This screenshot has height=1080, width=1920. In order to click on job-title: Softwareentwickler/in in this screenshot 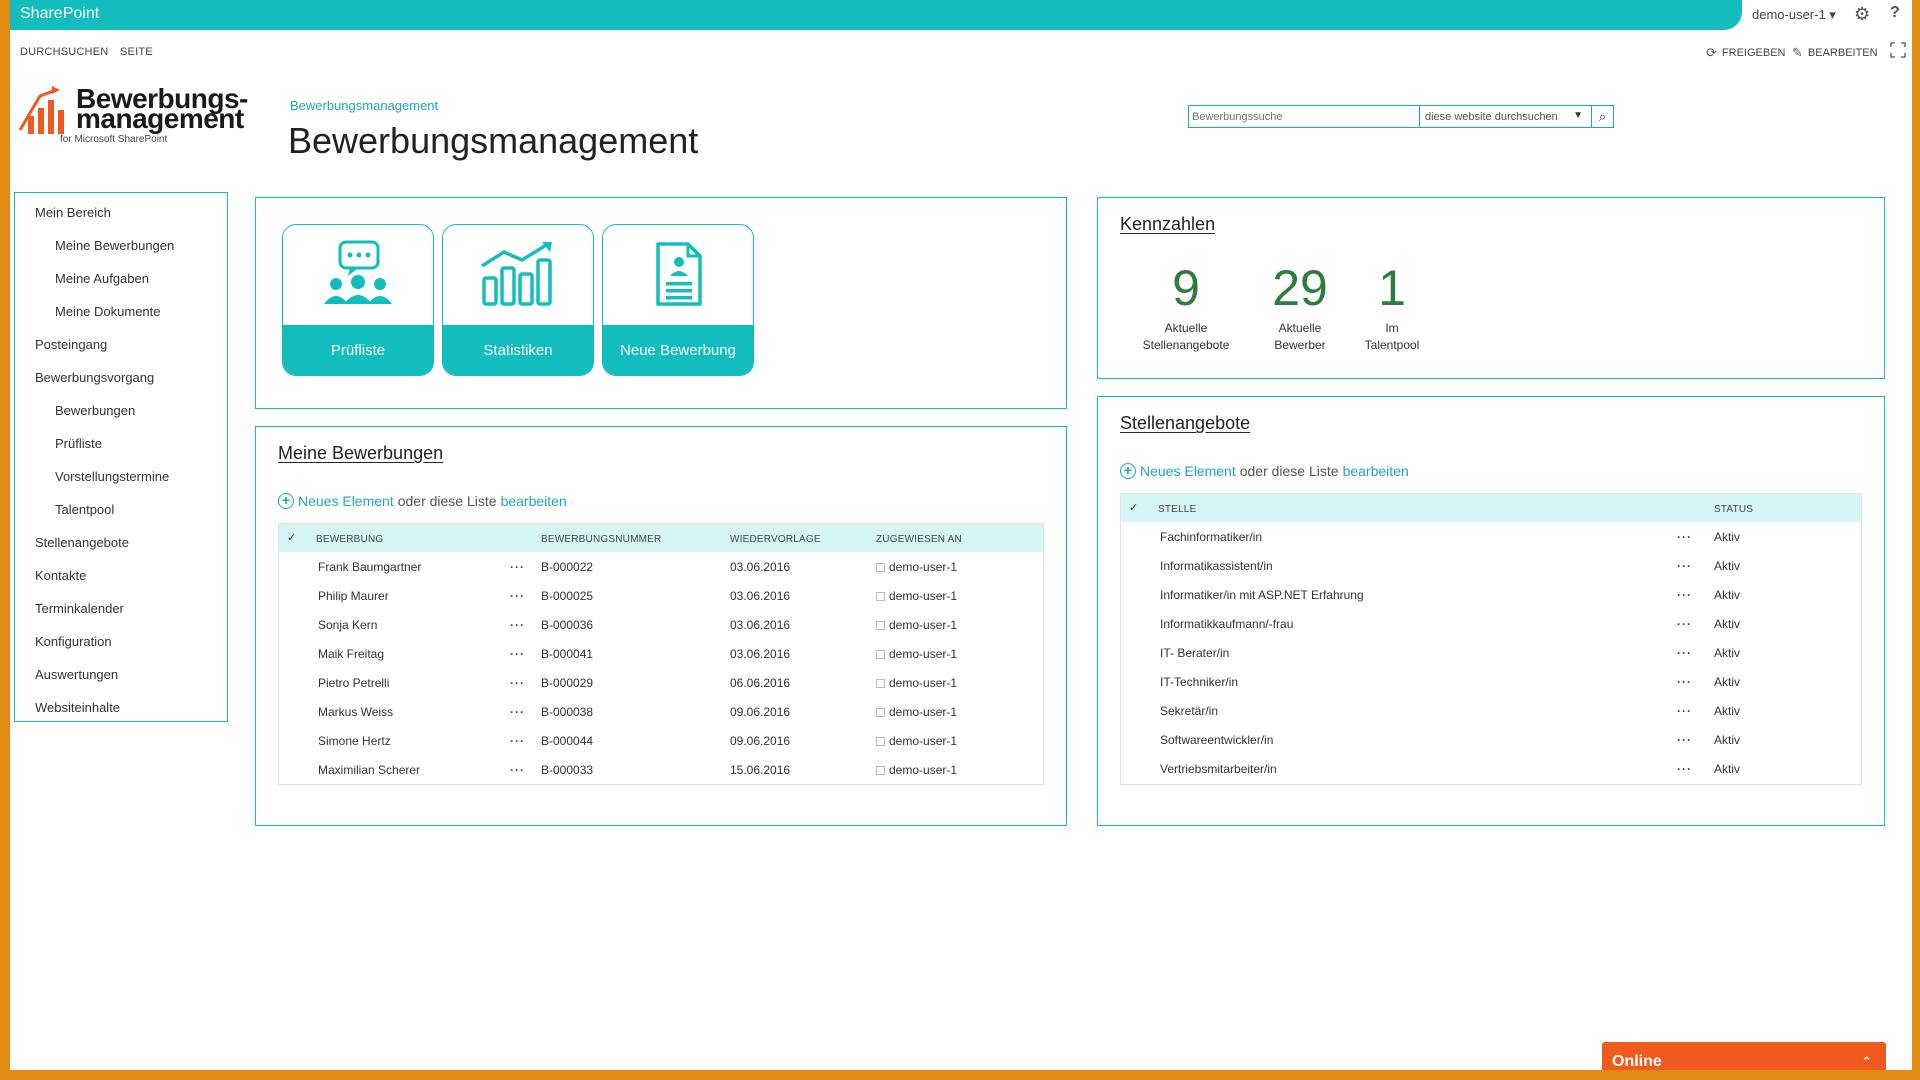, I will do `click(1217, 740)`.